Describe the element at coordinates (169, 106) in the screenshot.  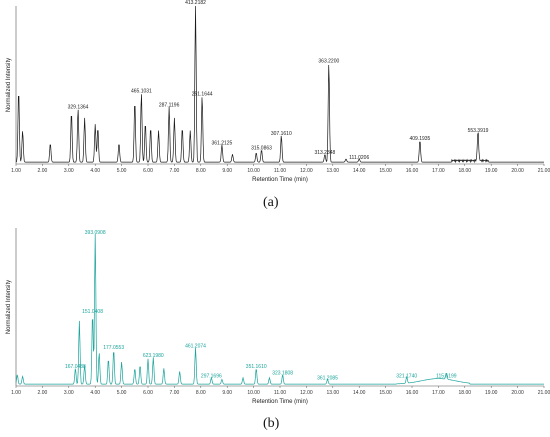
I see `peak-label: 287.1196` at that location.